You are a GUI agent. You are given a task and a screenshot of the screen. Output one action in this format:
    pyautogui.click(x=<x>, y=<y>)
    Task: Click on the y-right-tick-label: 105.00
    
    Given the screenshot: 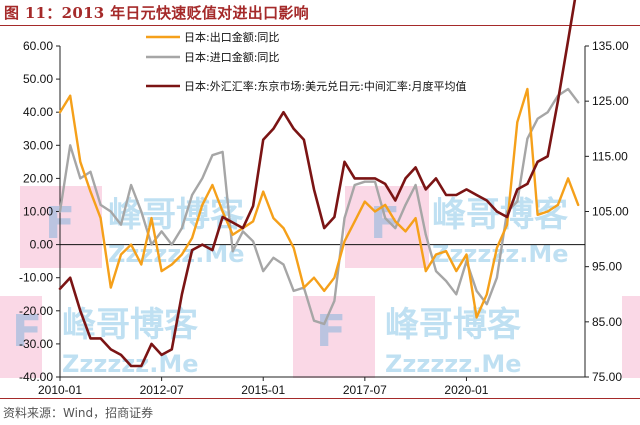 What is the action you would take?
    pyautogui.click(x=610, y=212)
    